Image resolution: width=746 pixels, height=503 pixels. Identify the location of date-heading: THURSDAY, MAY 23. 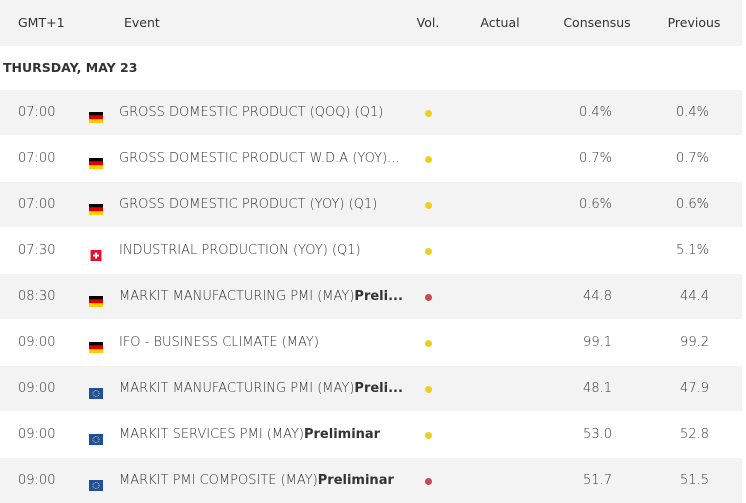
(70, 67).